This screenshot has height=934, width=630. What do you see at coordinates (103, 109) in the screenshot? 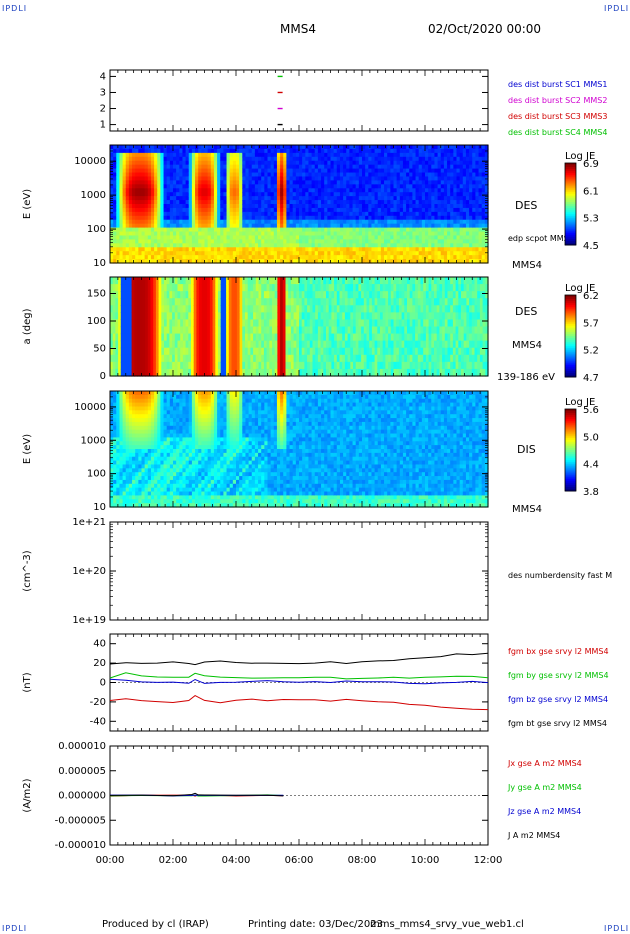
I see `burst-panel-ytick-label: 2` at bounding box center [103, 109].